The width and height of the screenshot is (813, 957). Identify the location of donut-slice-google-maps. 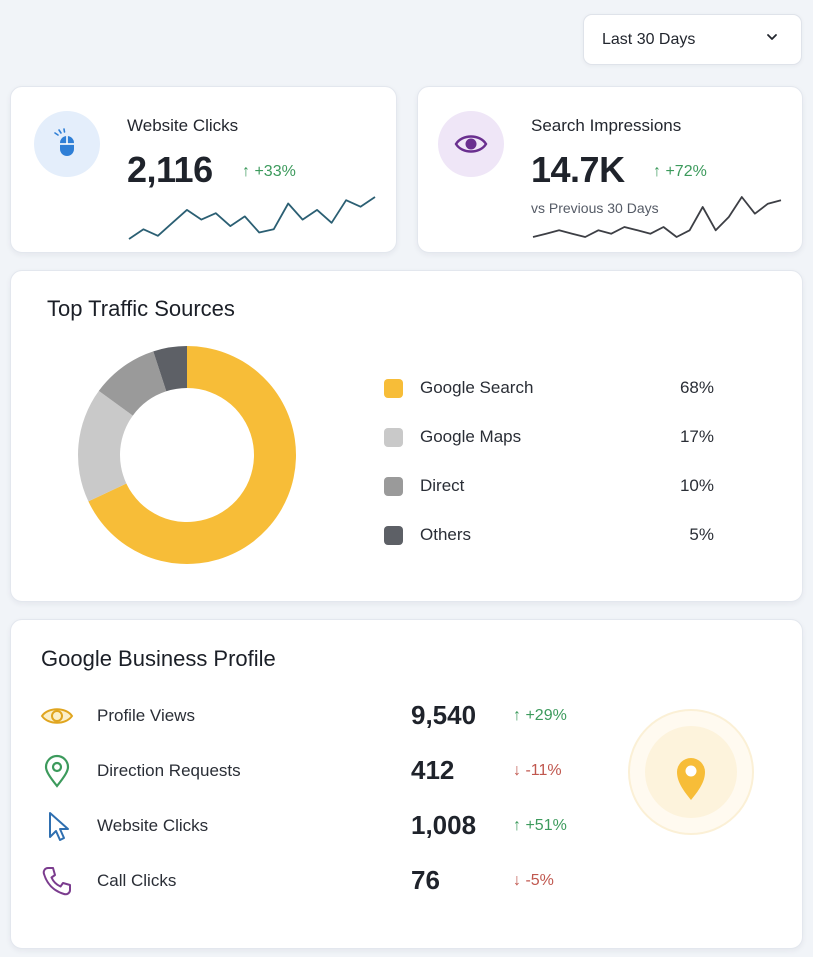
(105, 446).